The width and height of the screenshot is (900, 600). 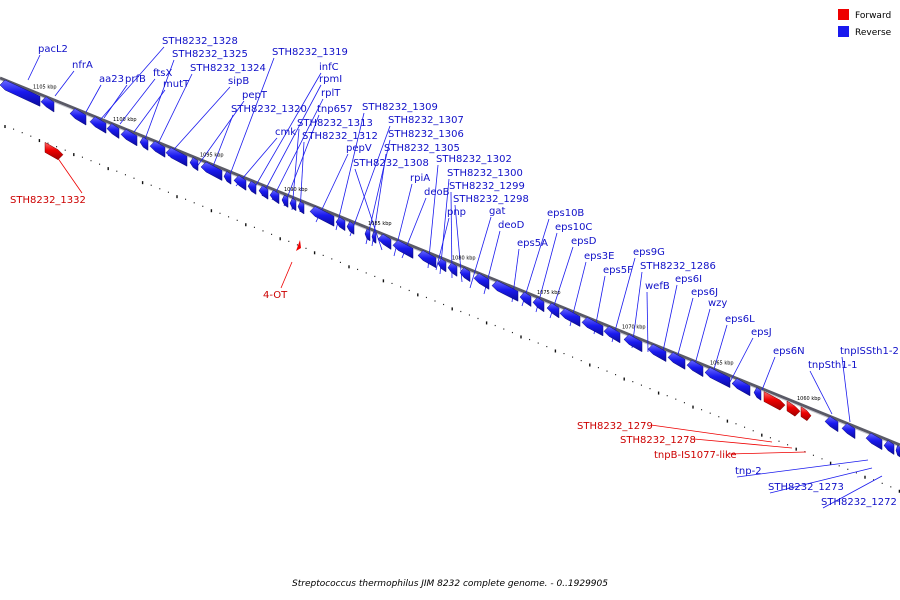 I want to click on gene-label-eps9g: eps9G, so click(x=649, y=252).